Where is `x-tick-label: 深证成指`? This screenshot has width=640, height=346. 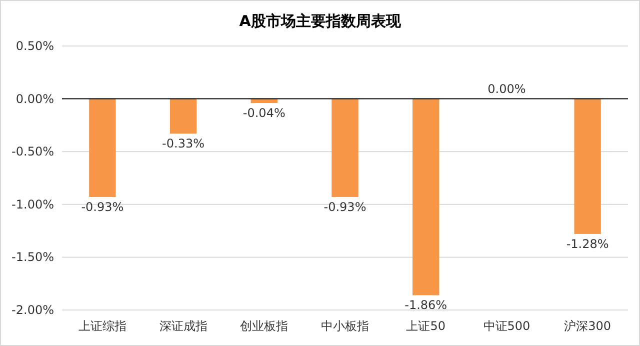 x-tick-label: 深证成指 is located at coordinates (183, 326).